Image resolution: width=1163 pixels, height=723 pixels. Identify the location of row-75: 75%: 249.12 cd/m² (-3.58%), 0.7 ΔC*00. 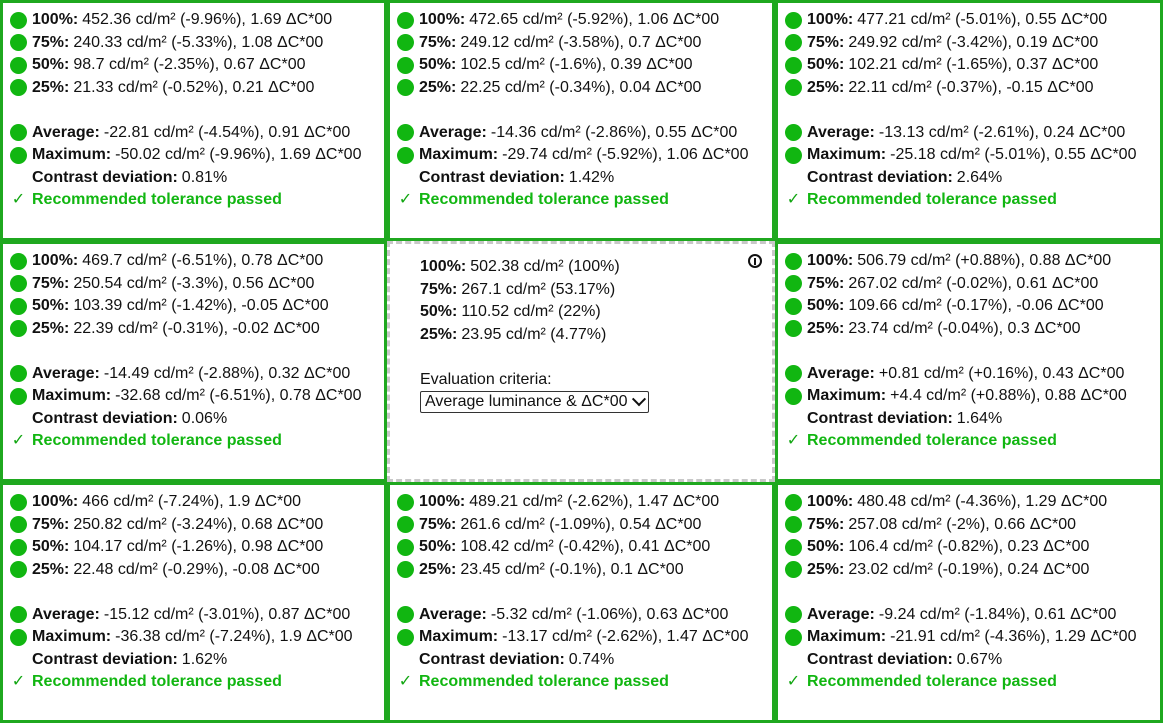
(581, 43).